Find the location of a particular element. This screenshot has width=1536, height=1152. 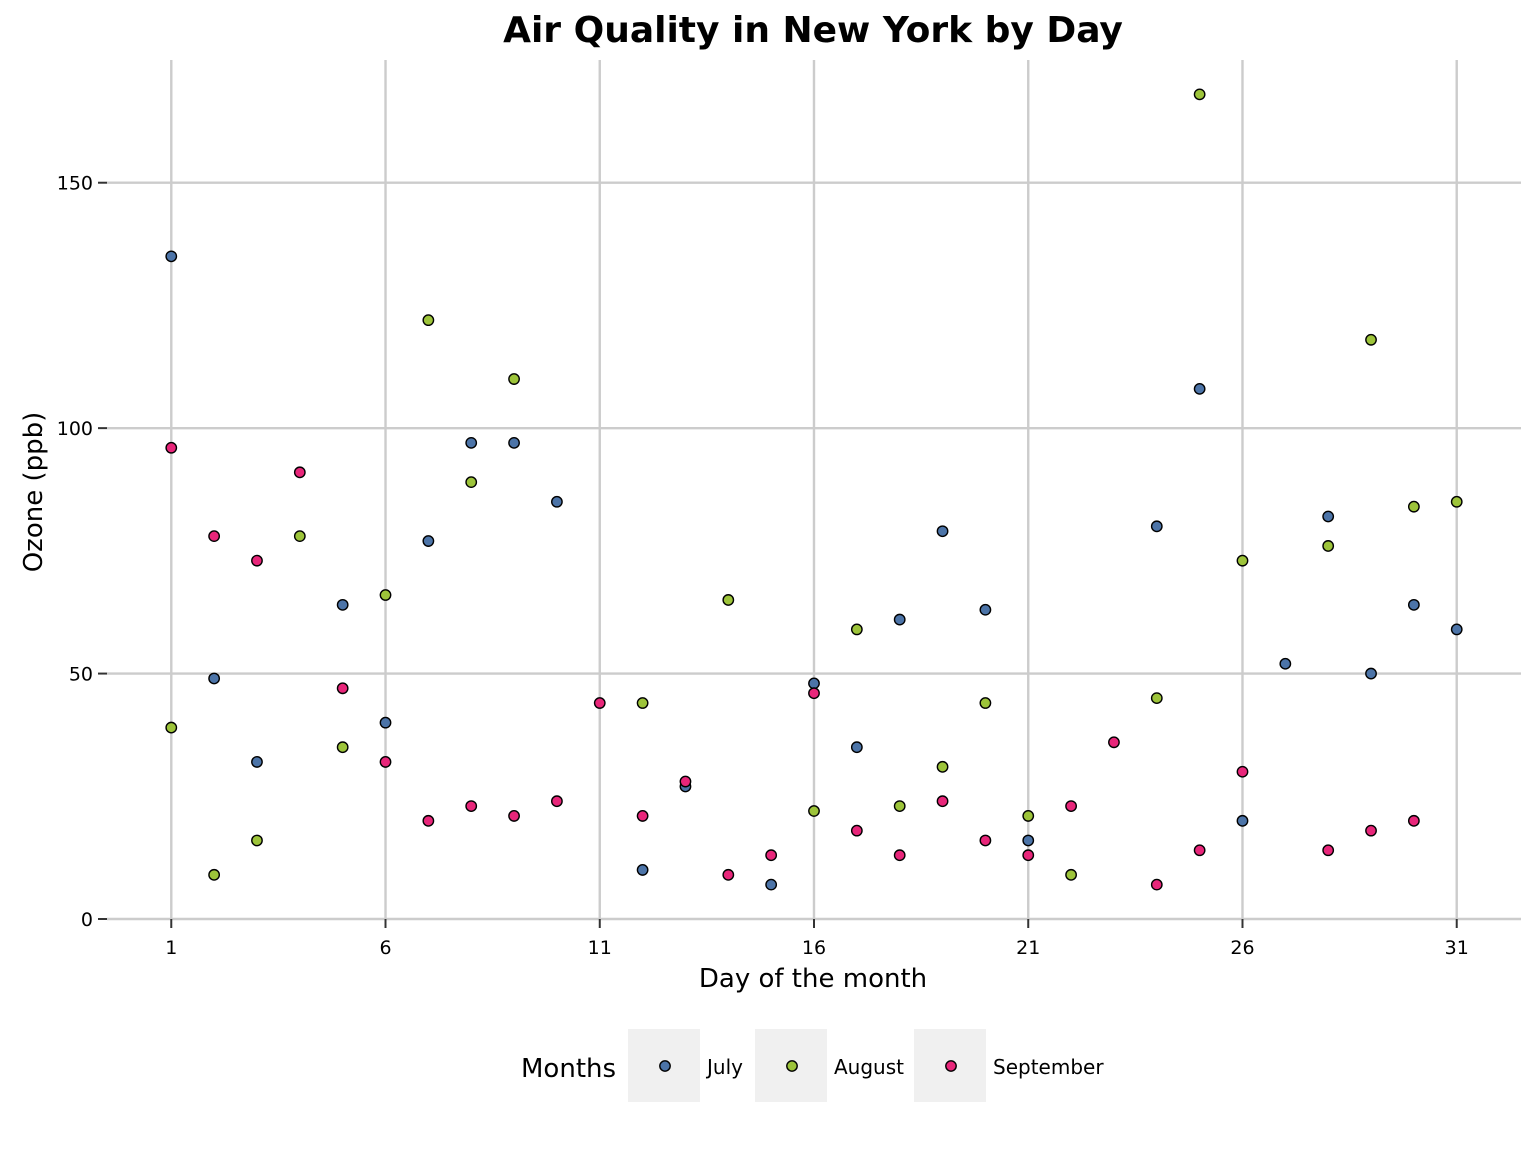

y-tick-label: 100 is located at coordinates (75, 429).